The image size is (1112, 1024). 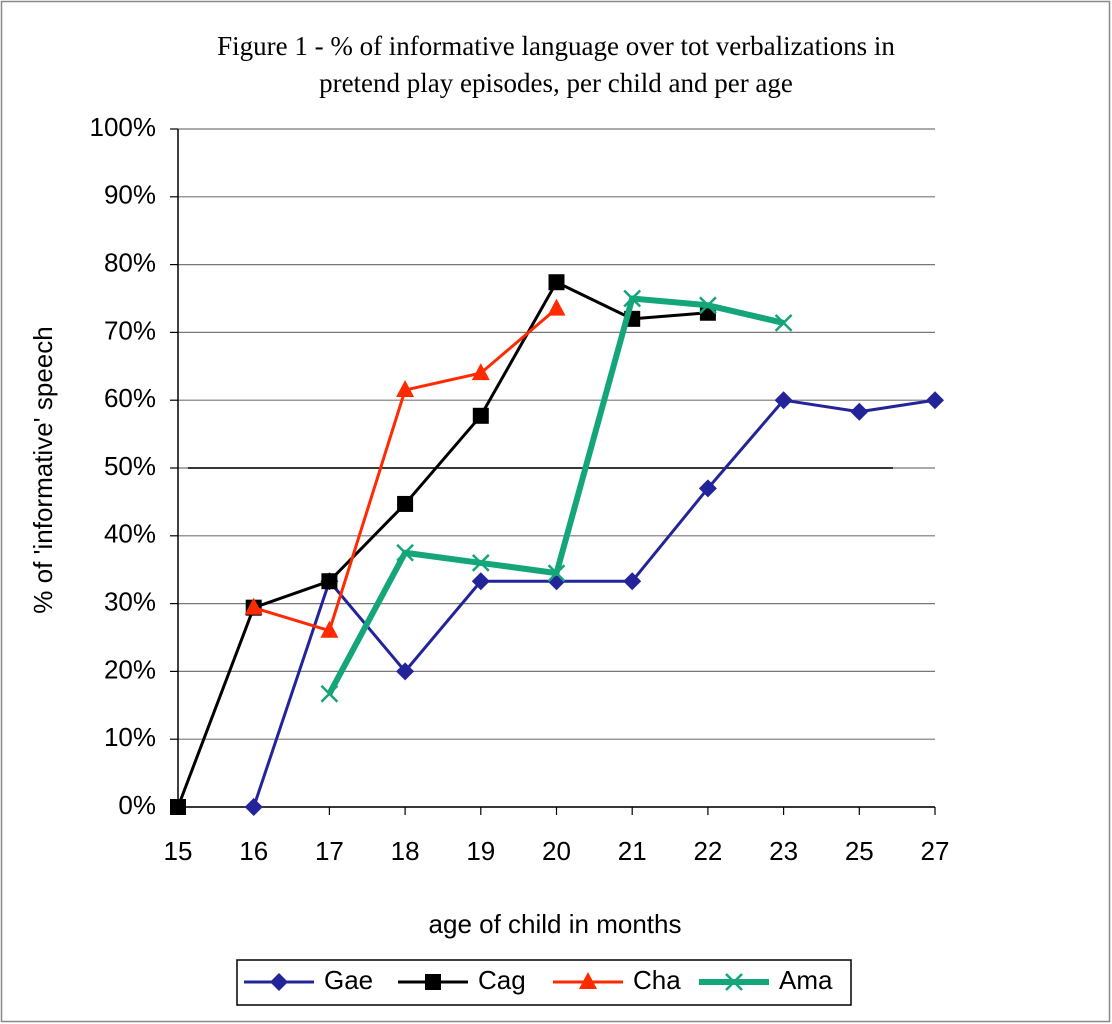 What do you see at coordinates (130, 669) in the screenshot?
I see `y-tick-label: 20%` at bounding box center [130, 669].